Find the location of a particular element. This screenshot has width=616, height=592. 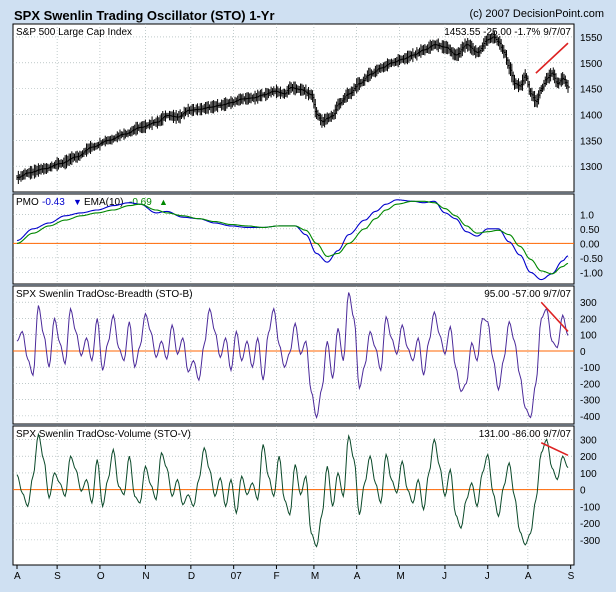

panel-pmo is located at coordinates (293, 239).